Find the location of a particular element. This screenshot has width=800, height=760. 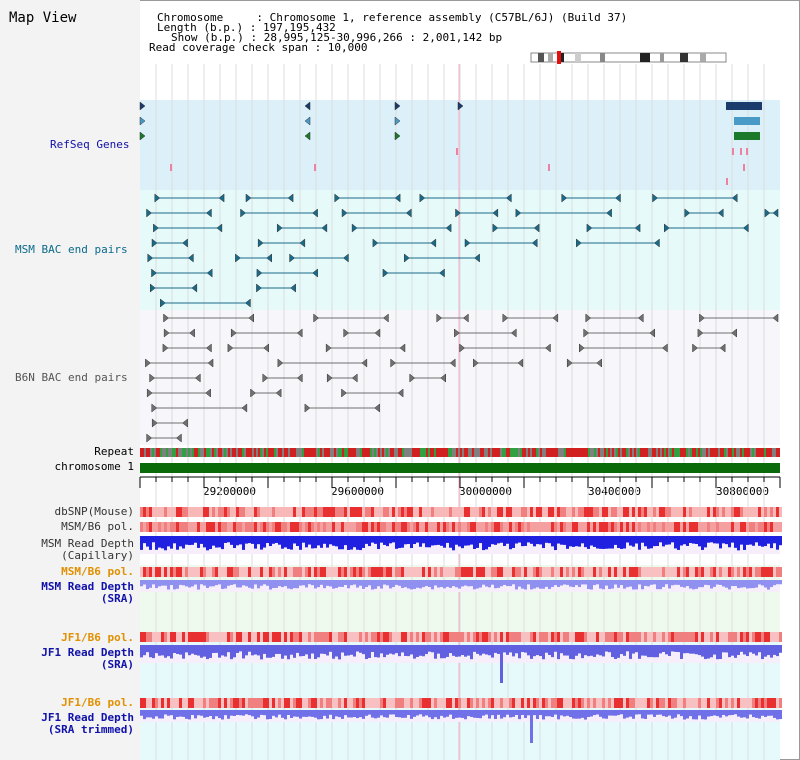

msm-depth-sra-label: MSM Read Depth is located at coordinates (87, 586).